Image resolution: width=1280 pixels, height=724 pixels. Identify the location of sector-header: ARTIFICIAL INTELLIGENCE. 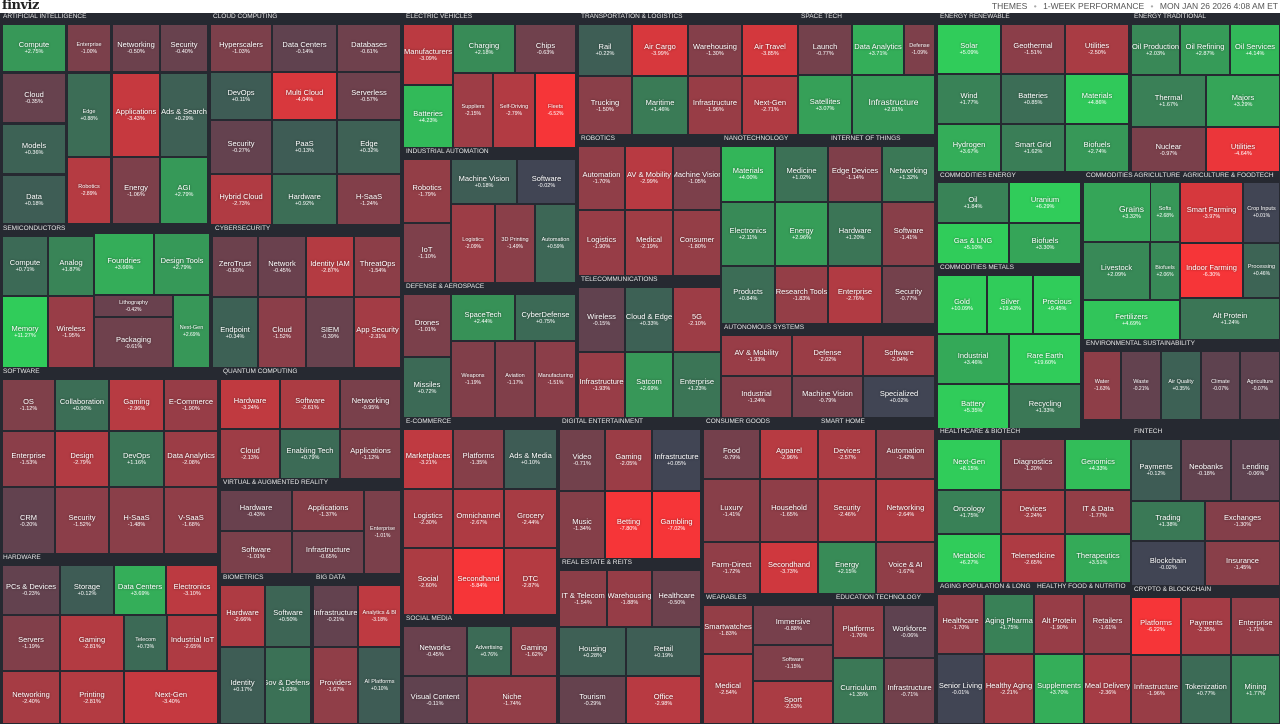
(45, 16).